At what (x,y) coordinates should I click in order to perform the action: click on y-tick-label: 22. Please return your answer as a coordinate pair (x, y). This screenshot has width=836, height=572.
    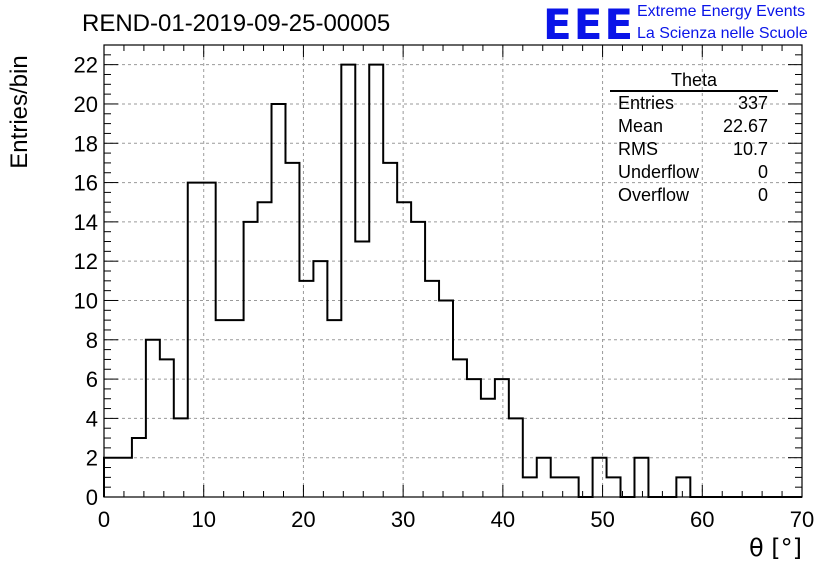
    Looking at the image, I should click on (86, 65).